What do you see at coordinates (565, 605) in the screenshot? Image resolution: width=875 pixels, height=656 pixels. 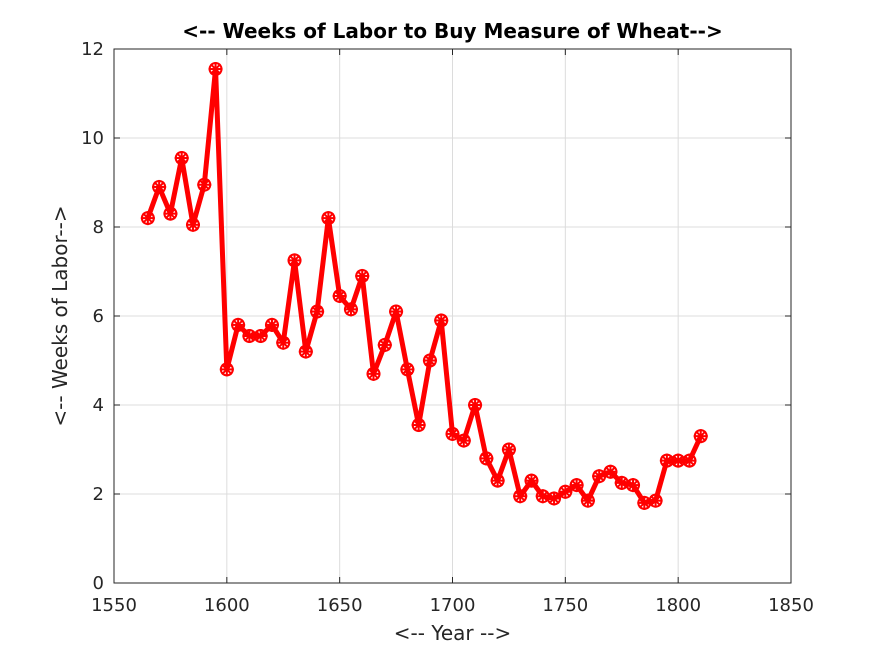 I see `x-tick-label: 1750` at bounding box center [565, 605].